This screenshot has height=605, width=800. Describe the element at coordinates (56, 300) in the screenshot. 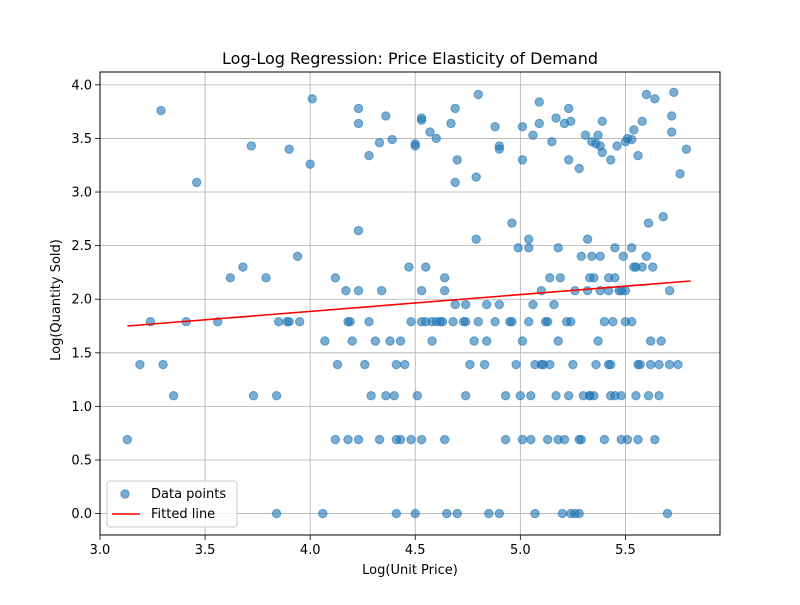

I see `y-axis-label: Log(Quantity Sold)` at that location.